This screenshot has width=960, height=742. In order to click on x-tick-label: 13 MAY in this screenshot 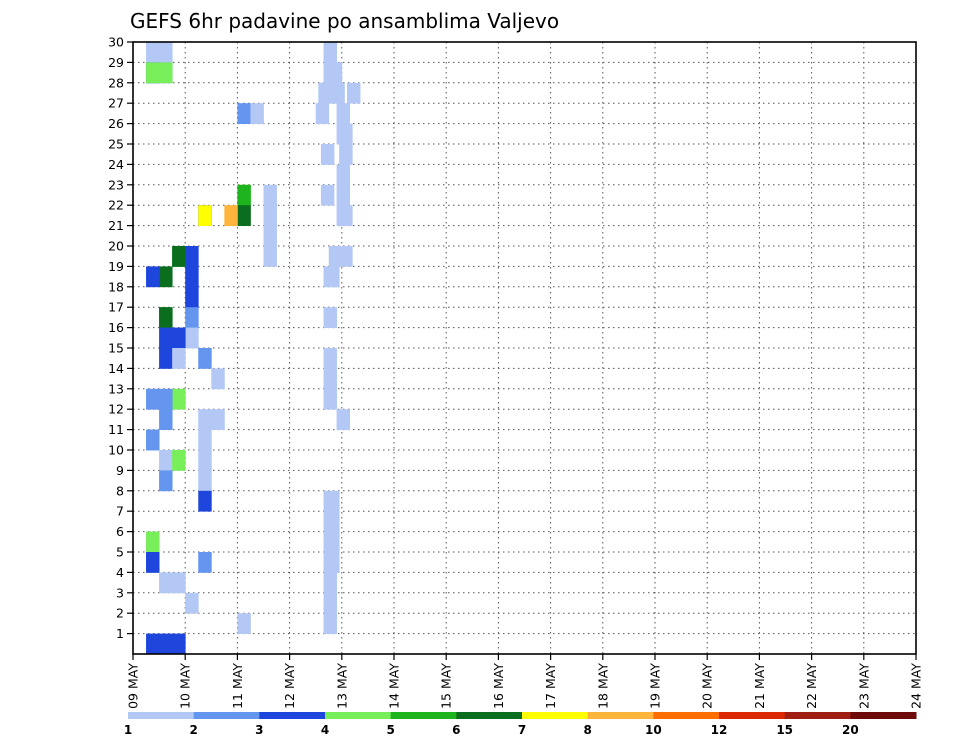, I will do `click(341, 686)`.